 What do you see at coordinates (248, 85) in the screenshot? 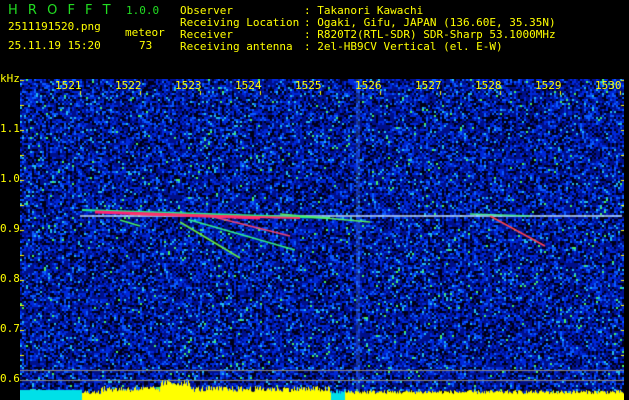
I see `x-tick-label: 1524` at bounding box center [248, 85].